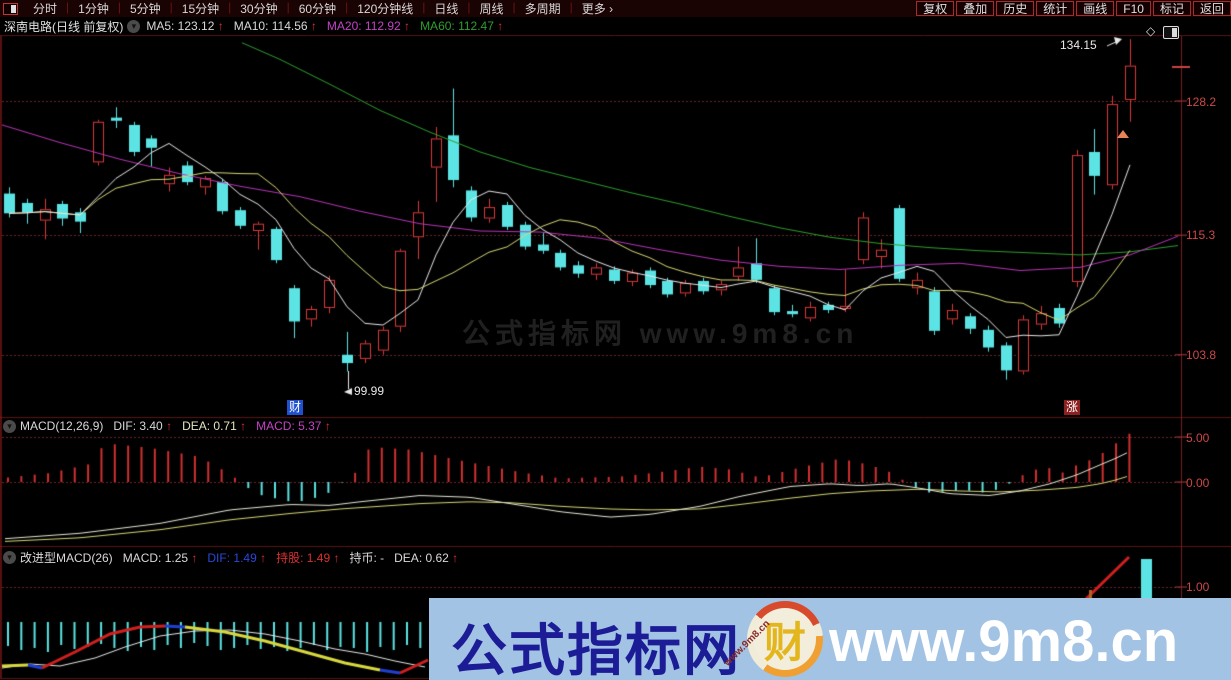 This screenshot has height=680, width=1231. Describe the element at coordinates (367, 558) in the screenshot. I see `custom-macd-label-4: 持币: -` at that location.